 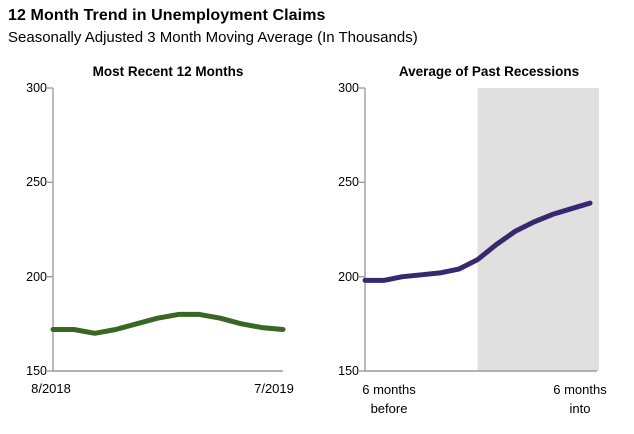 What do you see at coordinates (274, 388) in the screenshot?
I see `x-axis-label-last-month: 7/2019` at bounding box center [274, 388].